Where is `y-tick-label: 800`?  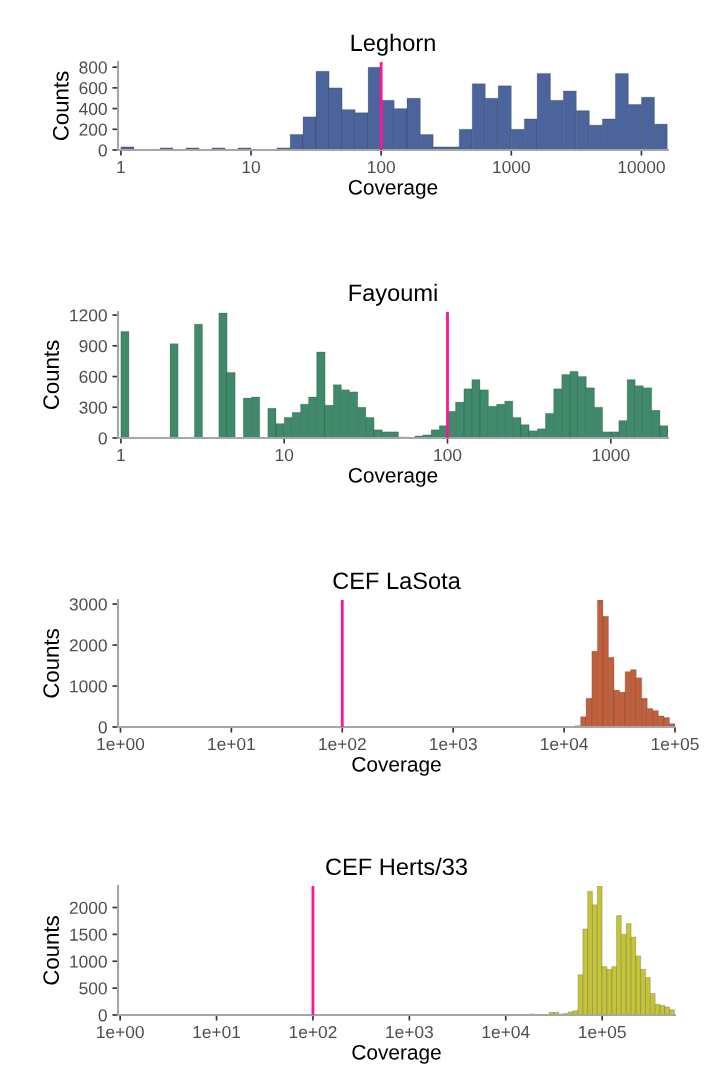 y-tick-label: 800 is located at coordinates (93, 67).